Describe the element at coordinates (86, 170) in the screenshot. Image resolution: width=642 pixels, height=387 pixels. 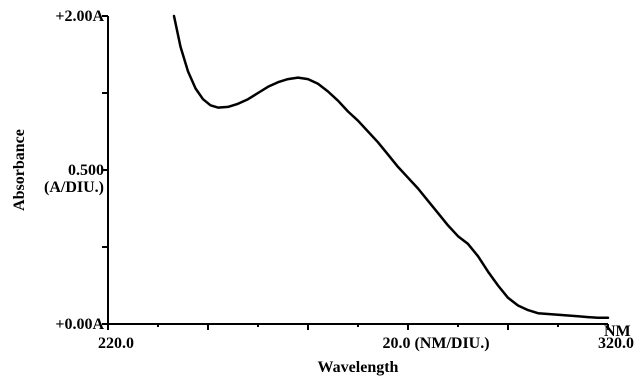
I see `y-tick-label: 0.500` at that location.